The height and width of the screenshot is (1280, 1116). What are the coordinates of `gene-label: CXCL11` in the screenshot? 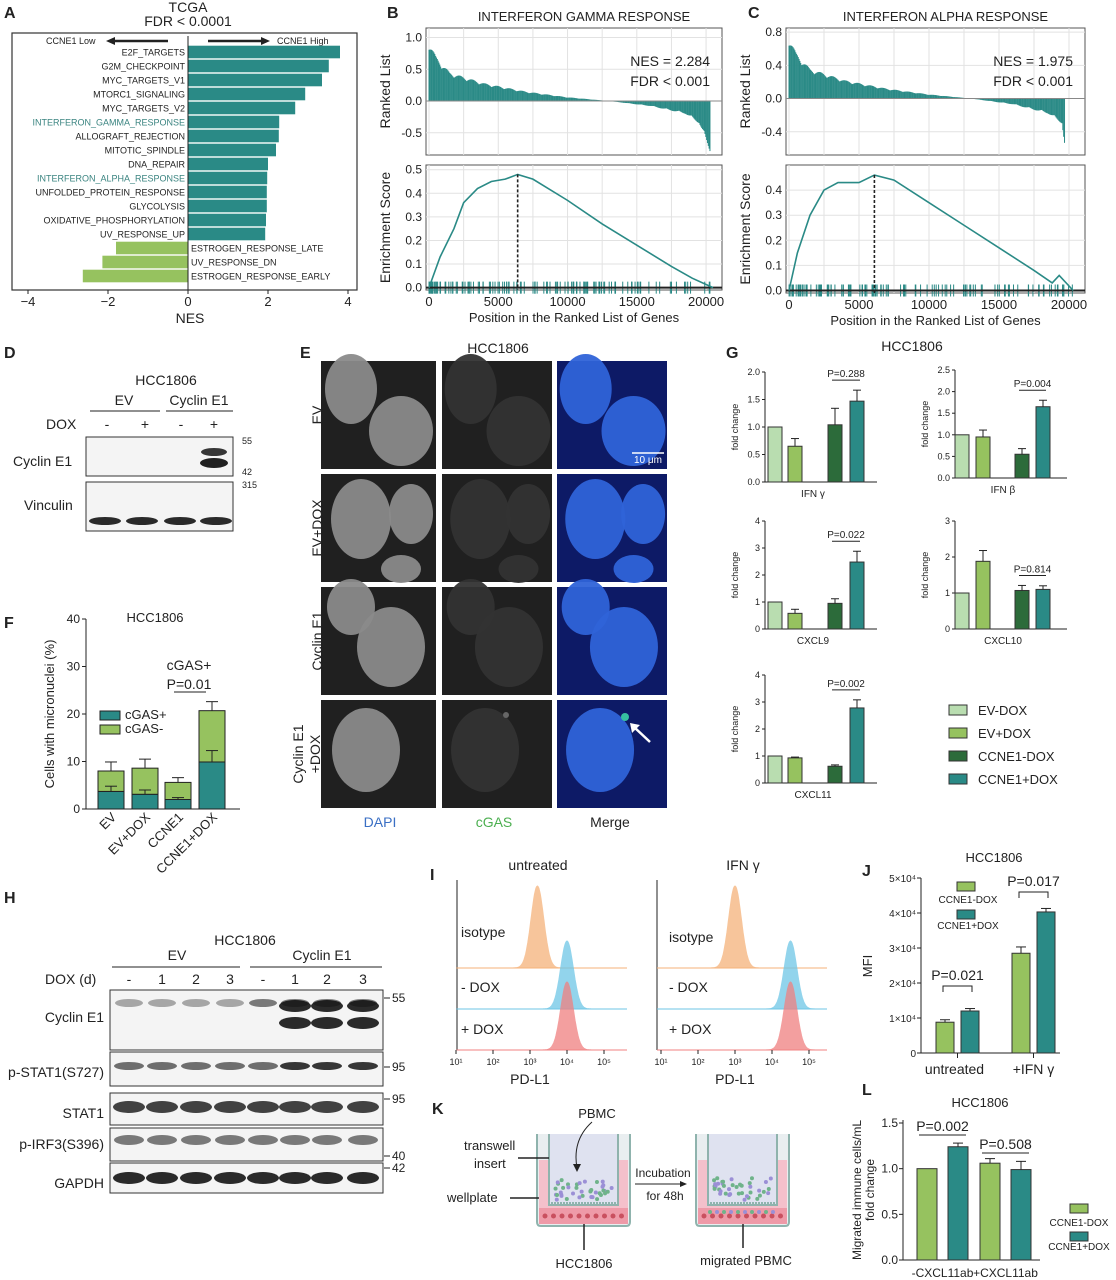 It's located at (812, 795).